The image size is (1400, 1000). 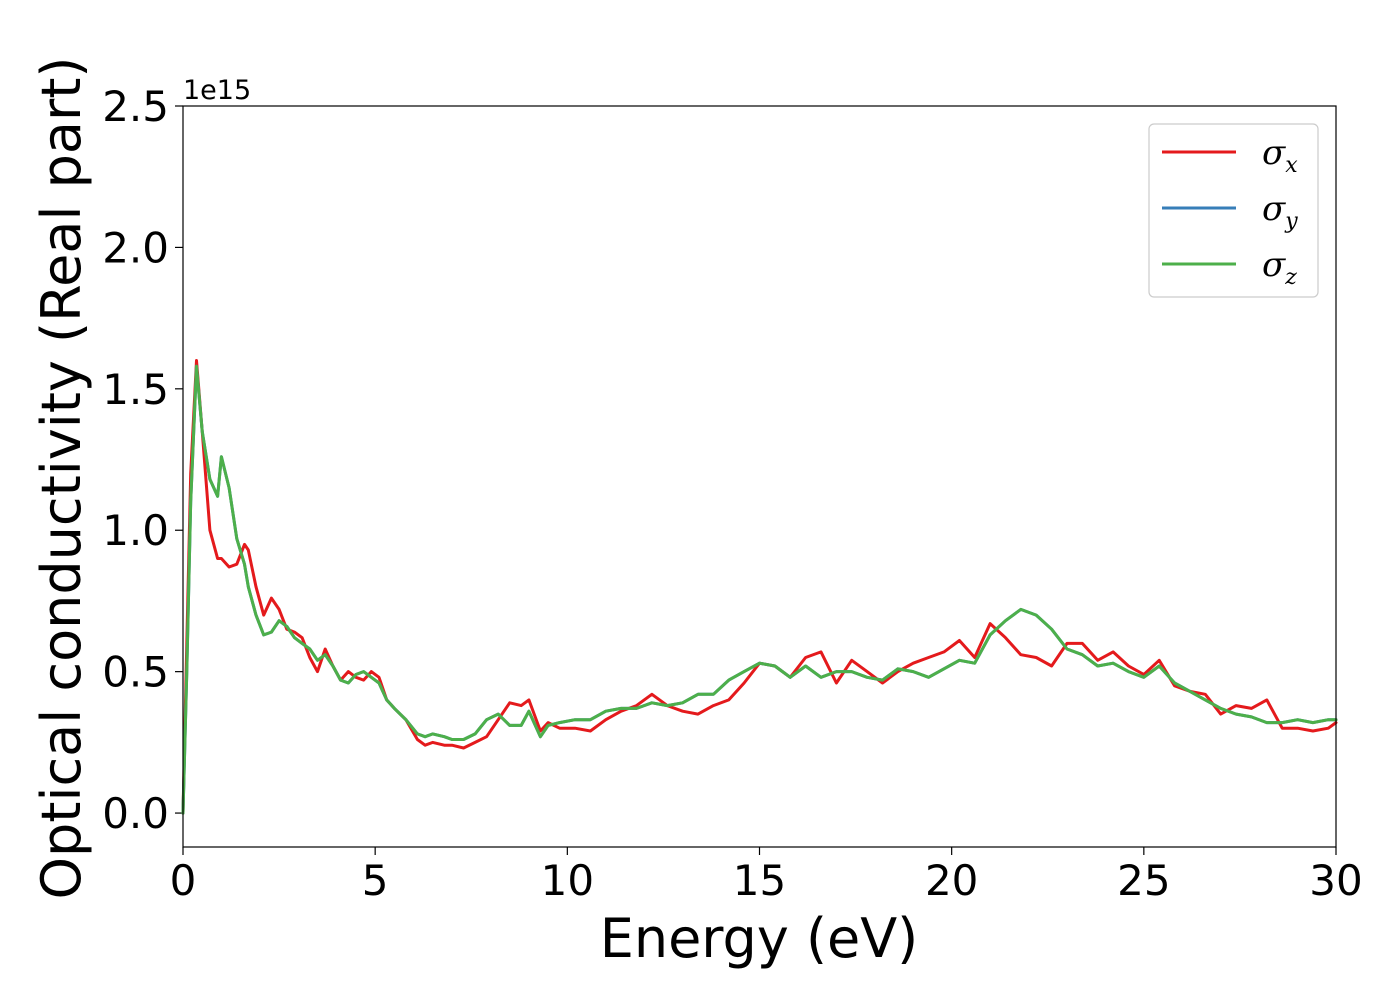 What do you see at coordinates (183, 880) in the screenshot?
I see `x-tick-label: 0` at bounding box center [183, 880].